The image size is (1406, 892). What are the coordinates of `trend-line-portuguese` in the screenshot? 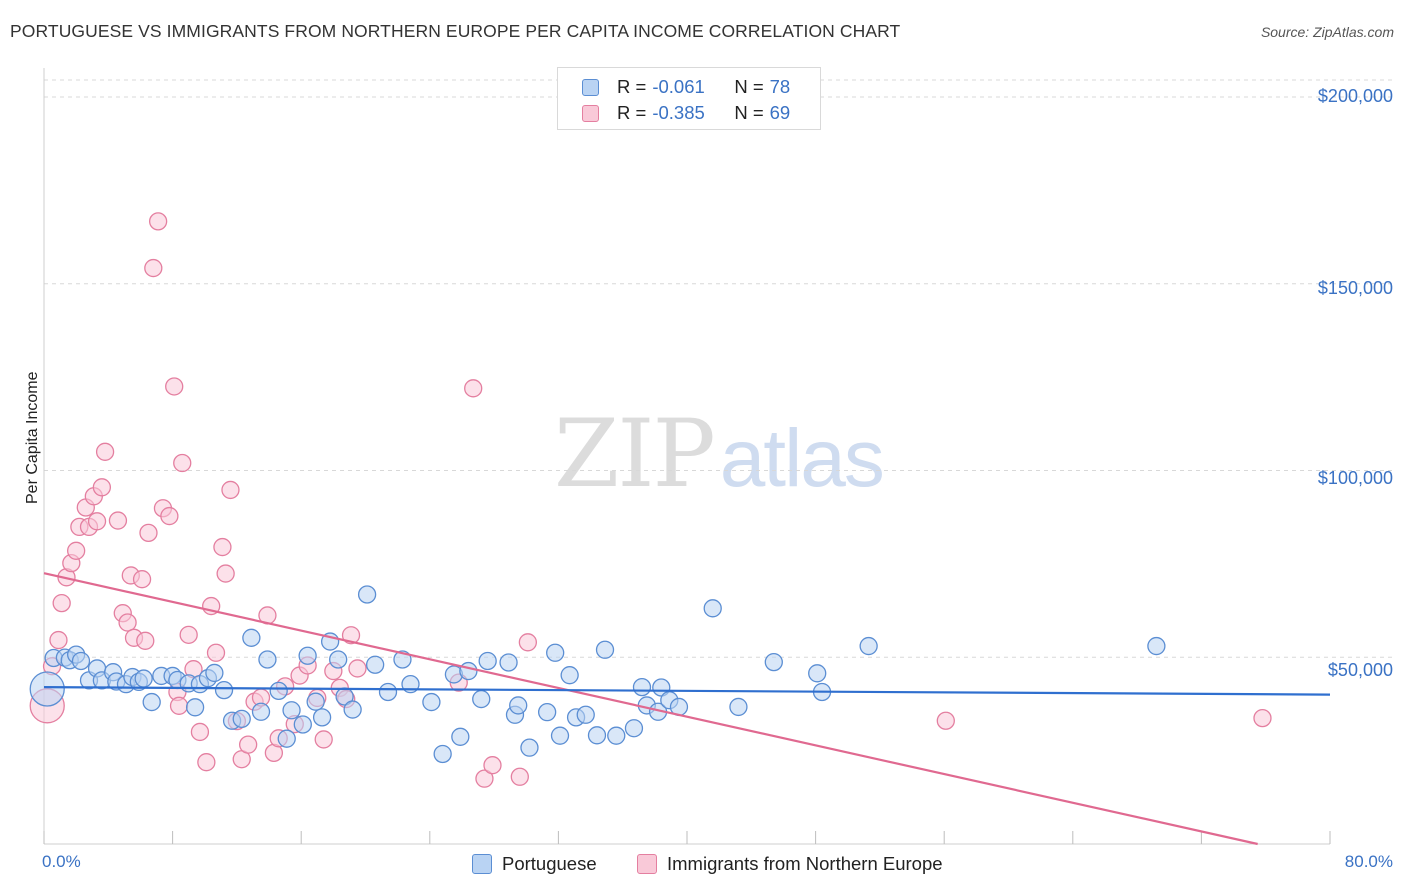 It's located at (687, 691).